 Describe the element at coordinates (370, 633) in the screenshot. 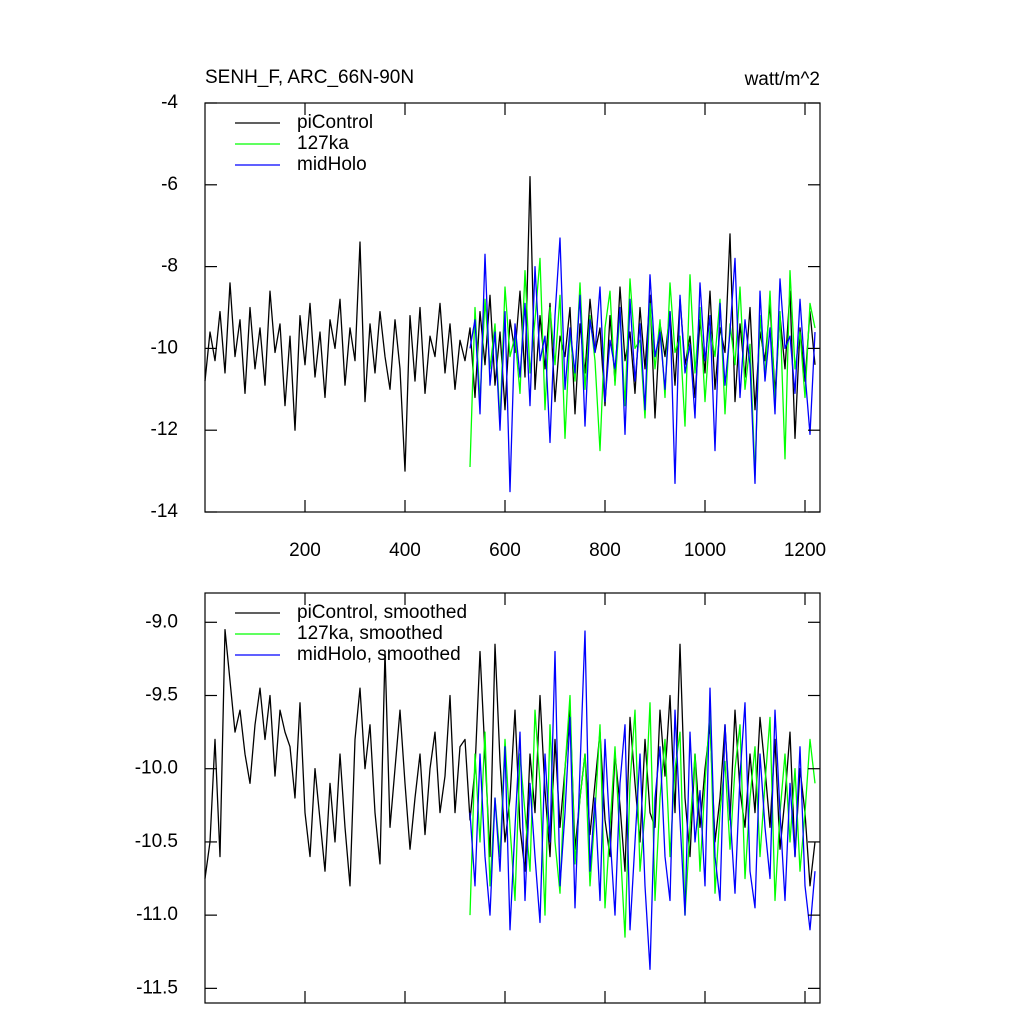

I see `legend-label: 127ka, smoothed` at that location.